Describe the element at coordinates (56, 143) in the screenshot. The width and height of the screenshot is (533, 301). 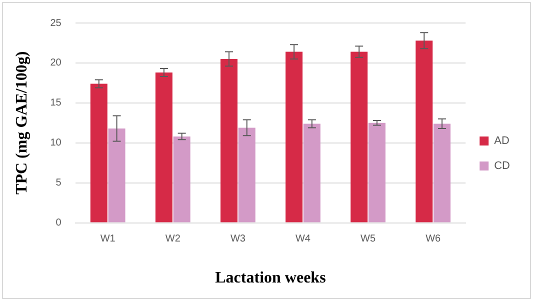
I see `y-tick-label: 10` at that location.